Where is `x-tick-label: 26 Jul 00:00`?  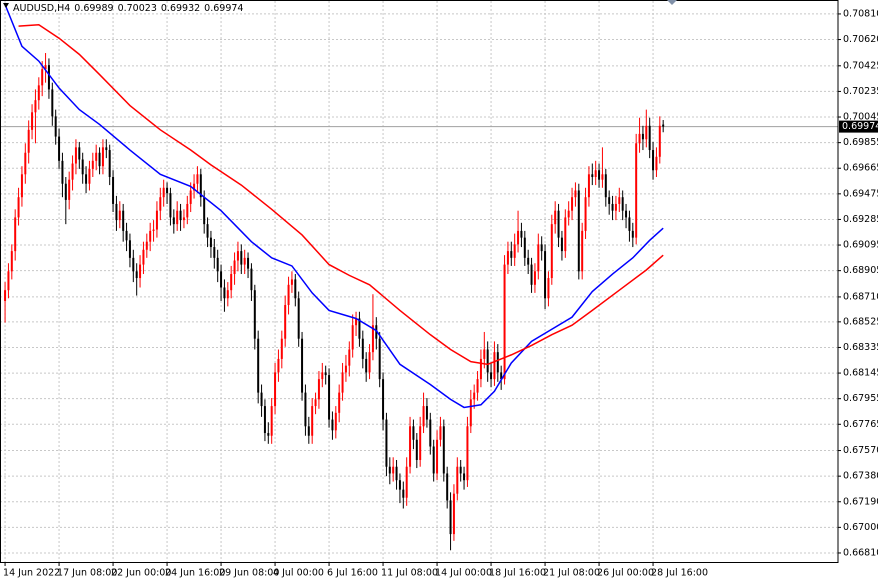 x-tick-label: 26 Jul 00:00 is located at coordinates (625, 573).